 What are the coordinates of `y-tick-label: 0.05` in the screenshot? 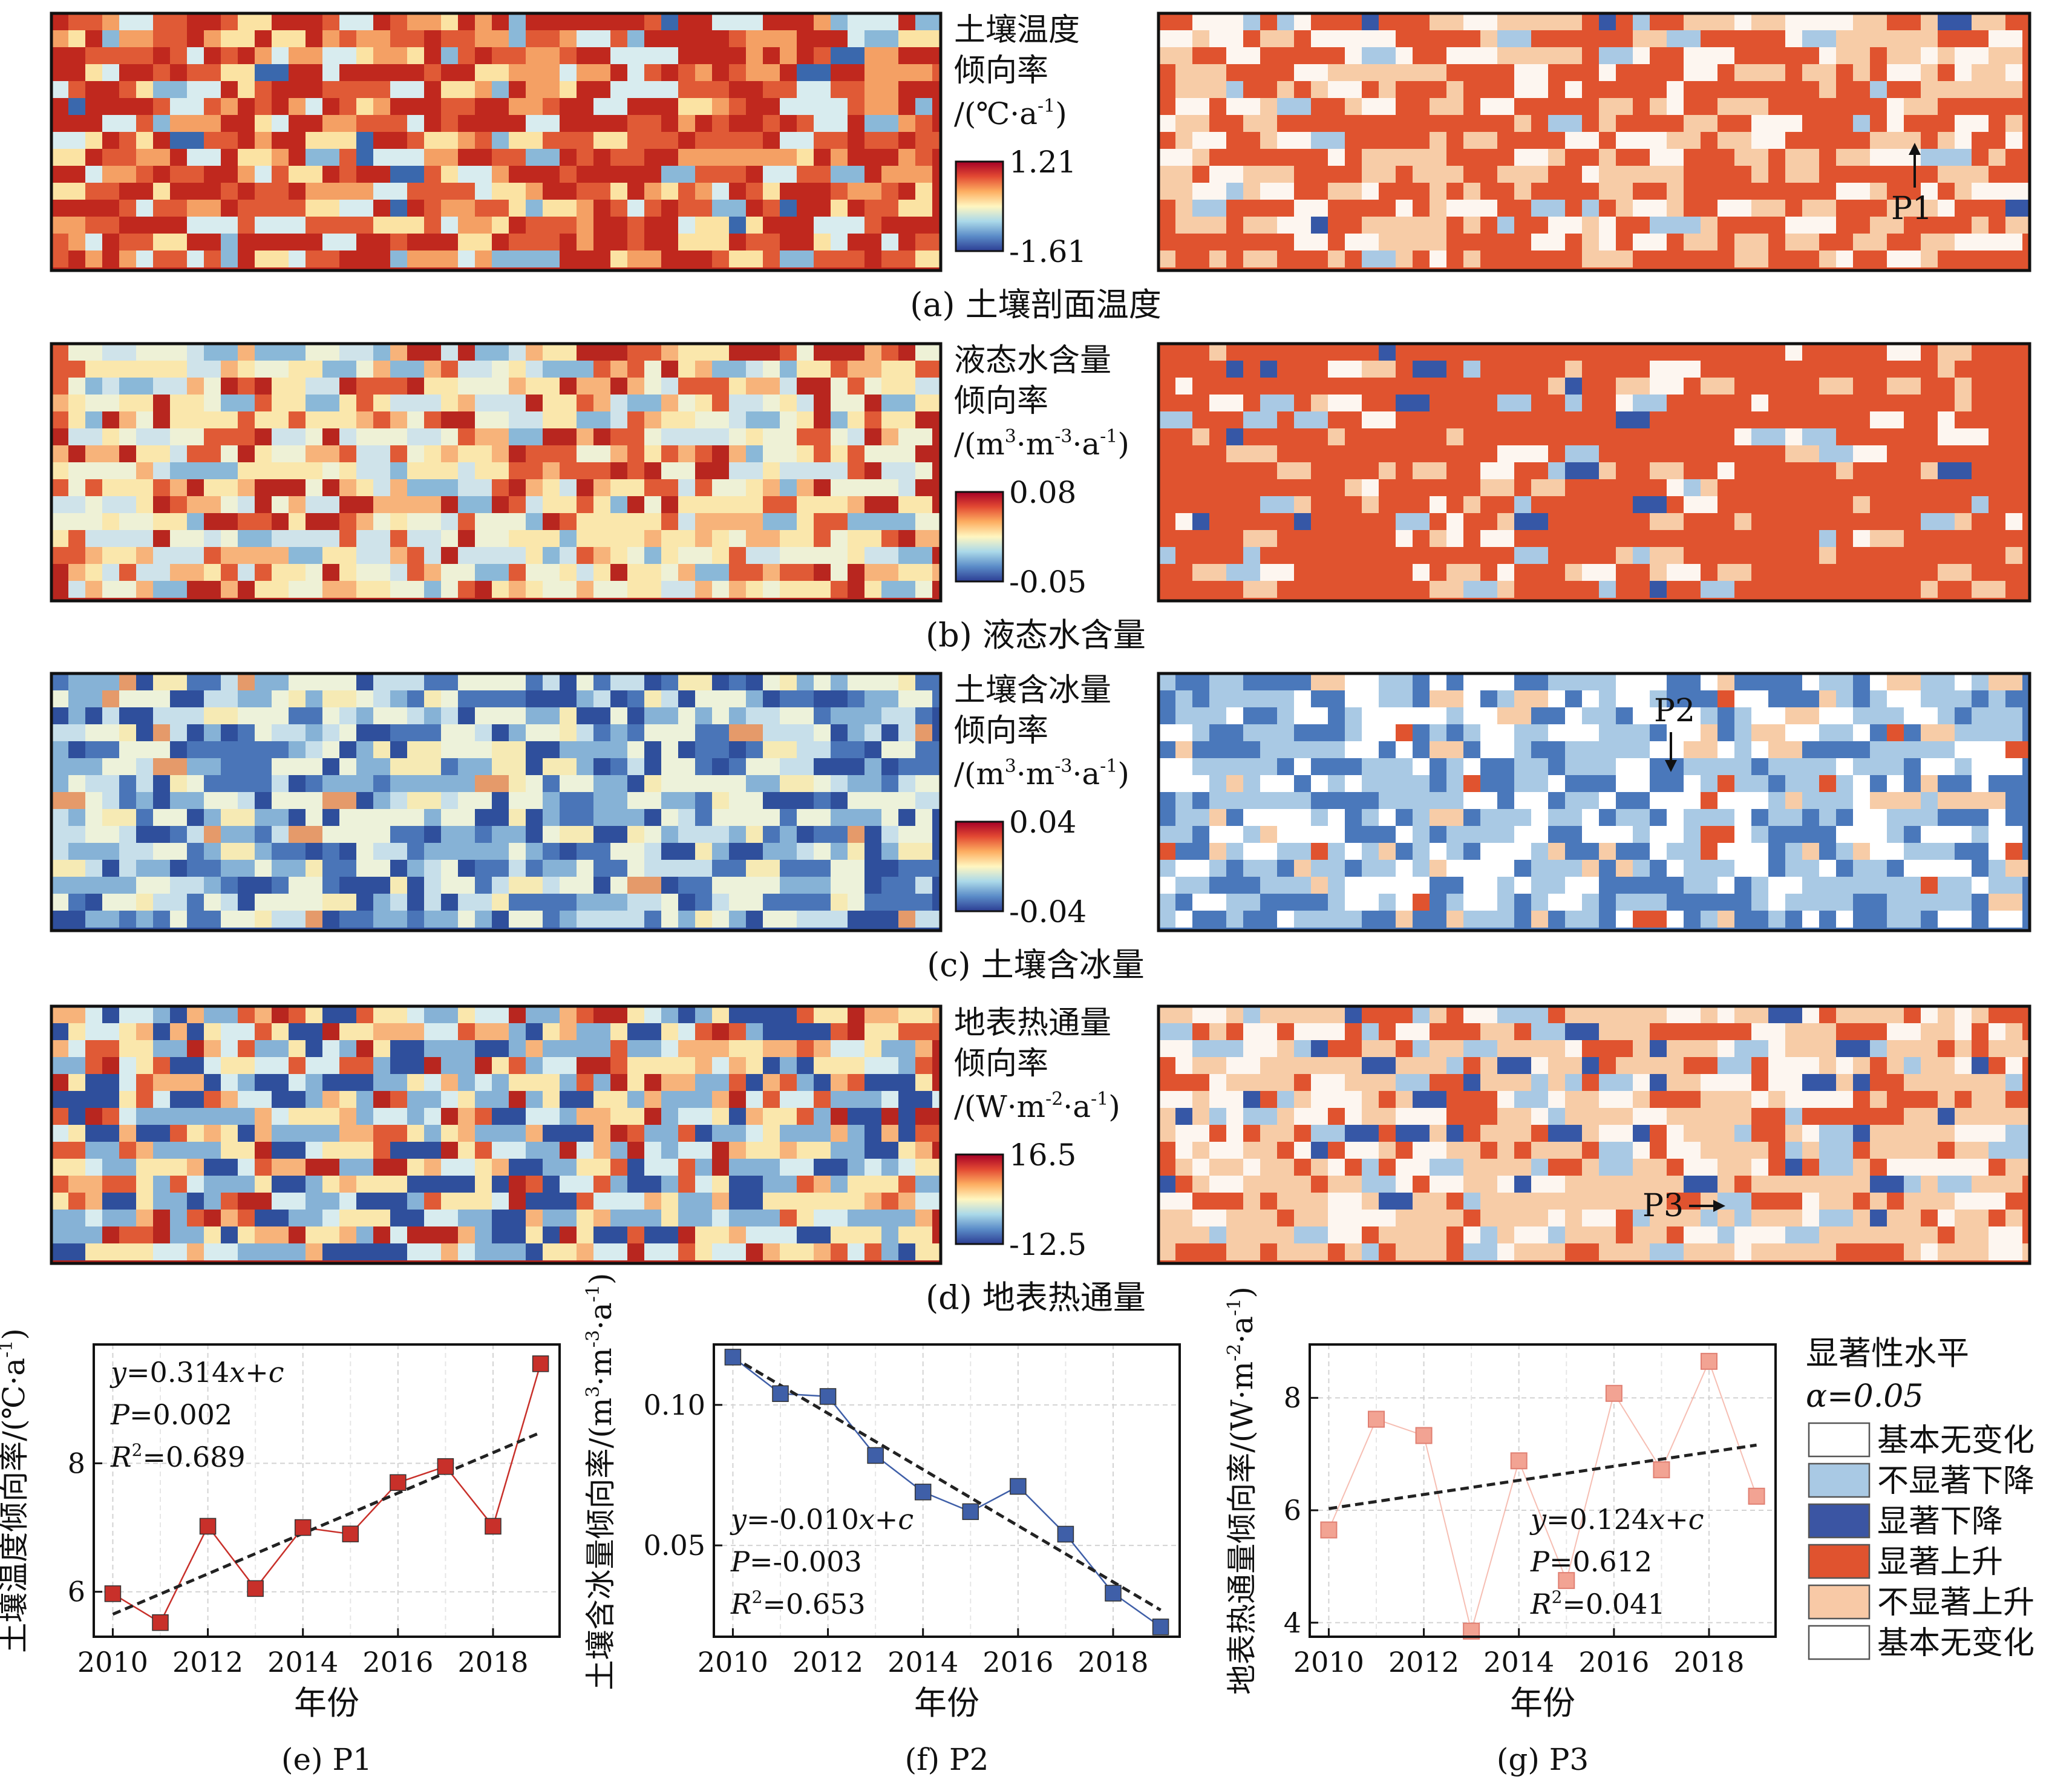 It's located at (675, 1546).